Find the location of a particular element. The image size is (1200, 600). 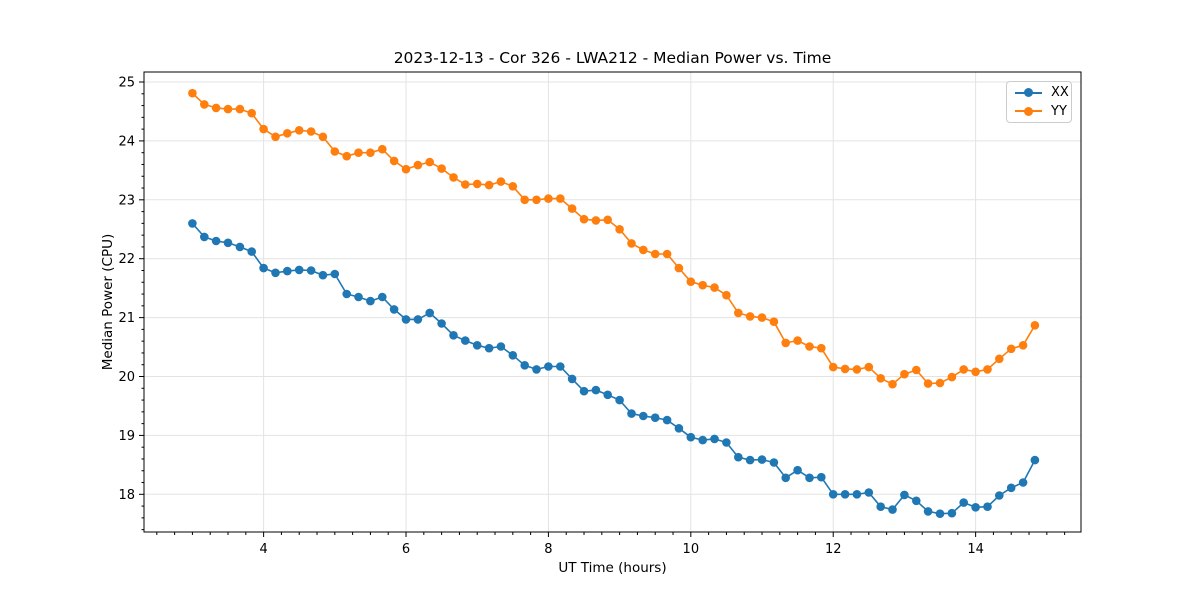

y-tick-label: 19 is located at coordinates (126, 436).